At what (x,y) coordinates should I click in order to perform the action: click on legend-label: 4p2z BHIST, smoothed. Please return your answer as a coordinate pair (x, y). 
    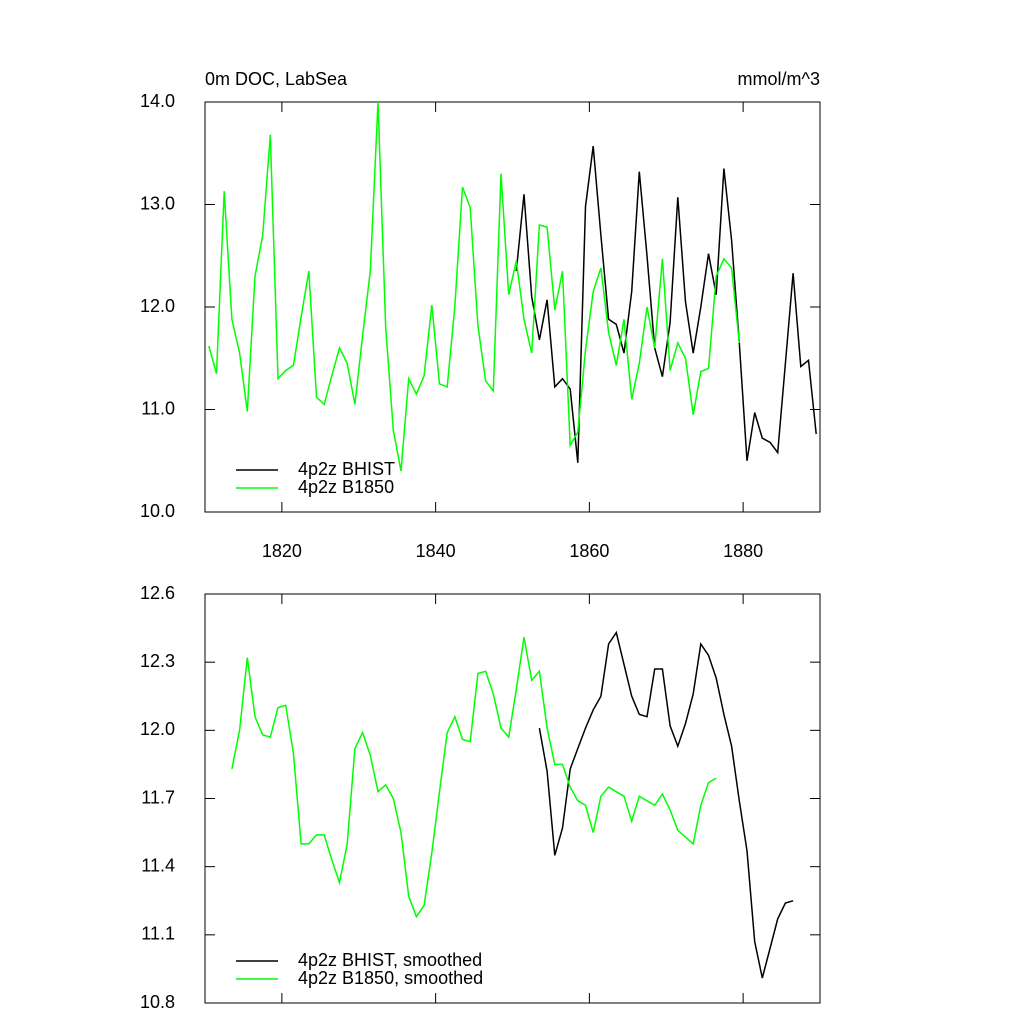
    Looking at the image, I should click on (390, 960).